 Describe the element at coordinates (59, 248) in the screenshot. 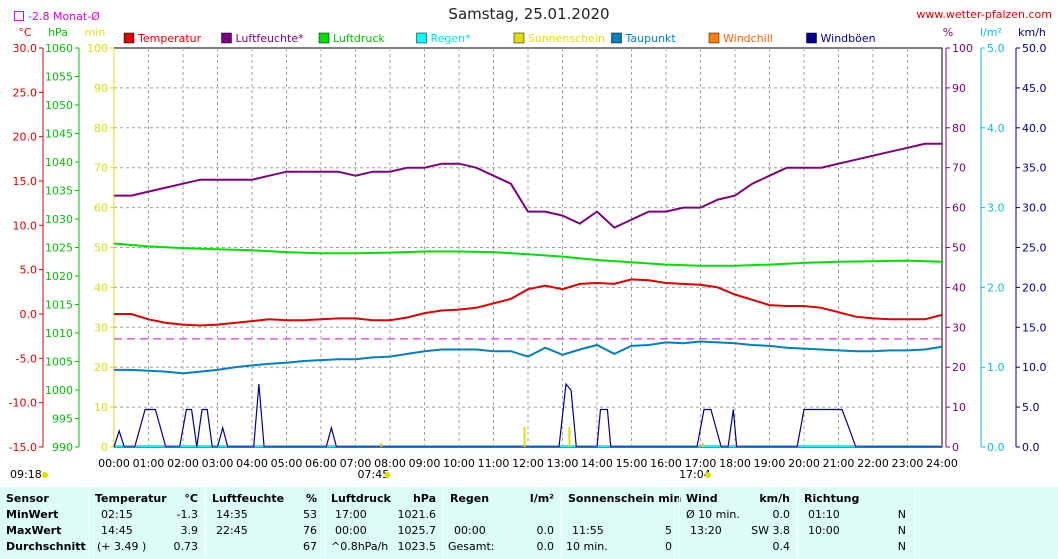

I see `tick-label-hpa: 1025` at that location.